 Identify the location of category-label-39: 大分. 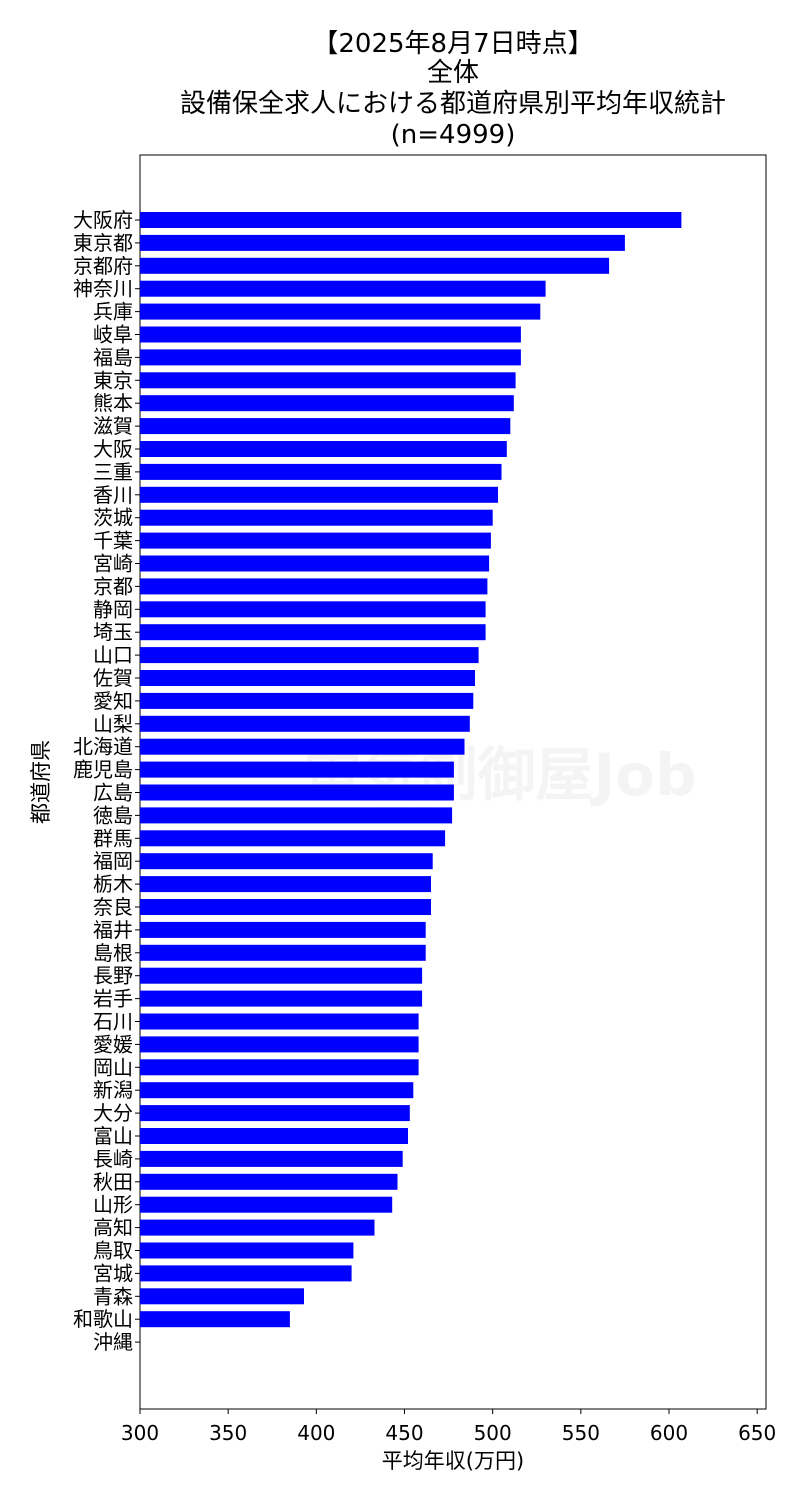
(113, 1113).